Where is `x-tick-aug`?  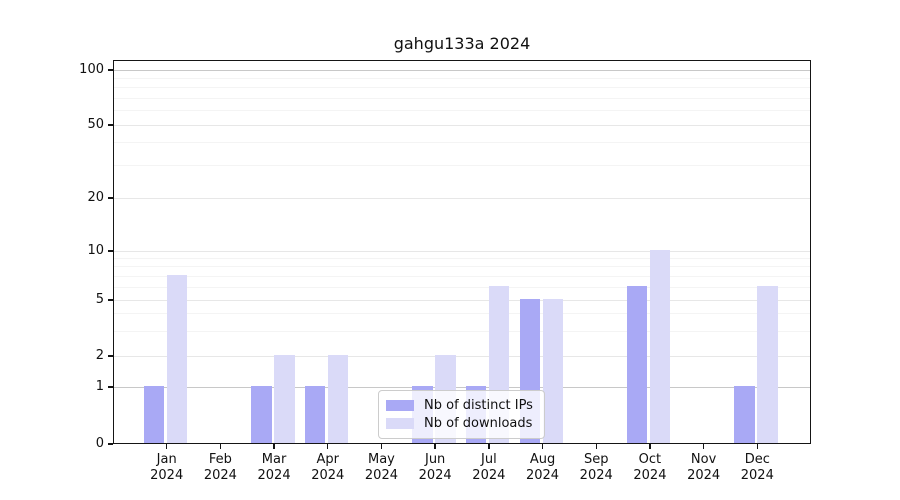
x-tick-aug is located at coordinates (542, 446).